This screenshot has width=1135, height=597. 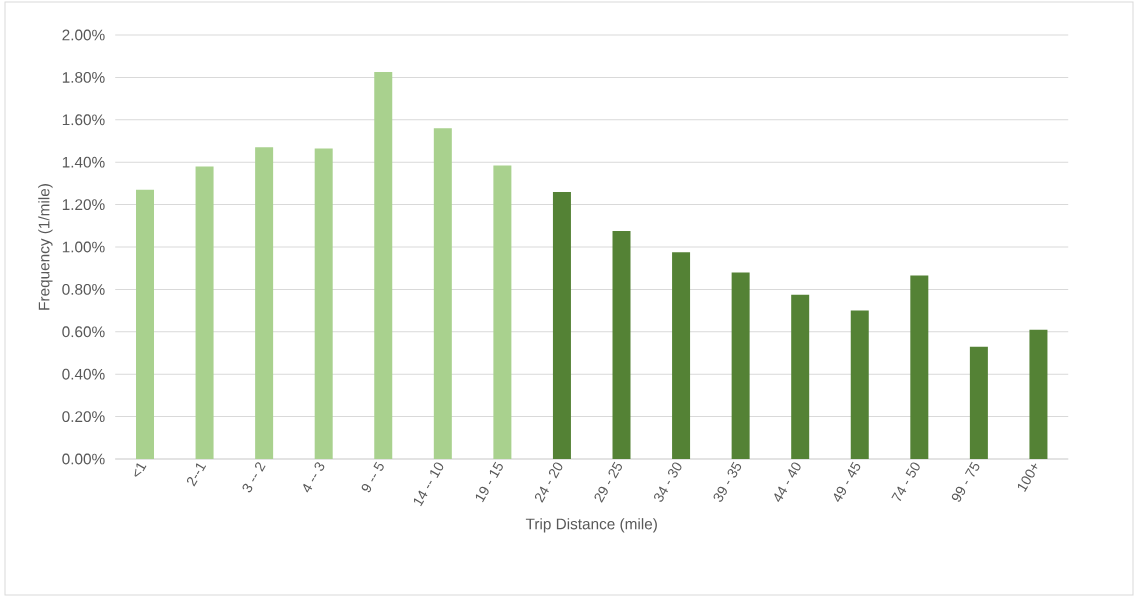 I want to click on x-axis-title: Trip Distance (mile), so click(x=591, y=525).